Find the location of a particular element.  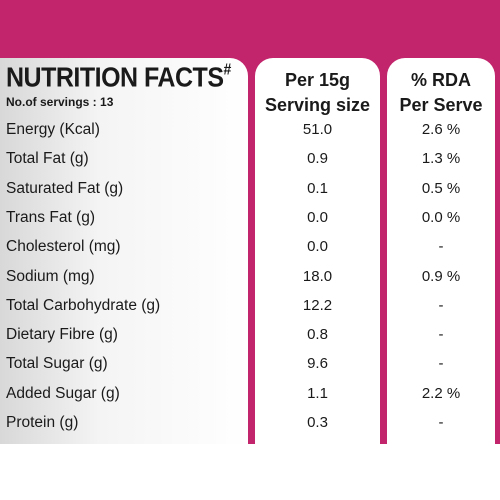

nutrient-label: Protein (g) is located at coordinates (42, 422).